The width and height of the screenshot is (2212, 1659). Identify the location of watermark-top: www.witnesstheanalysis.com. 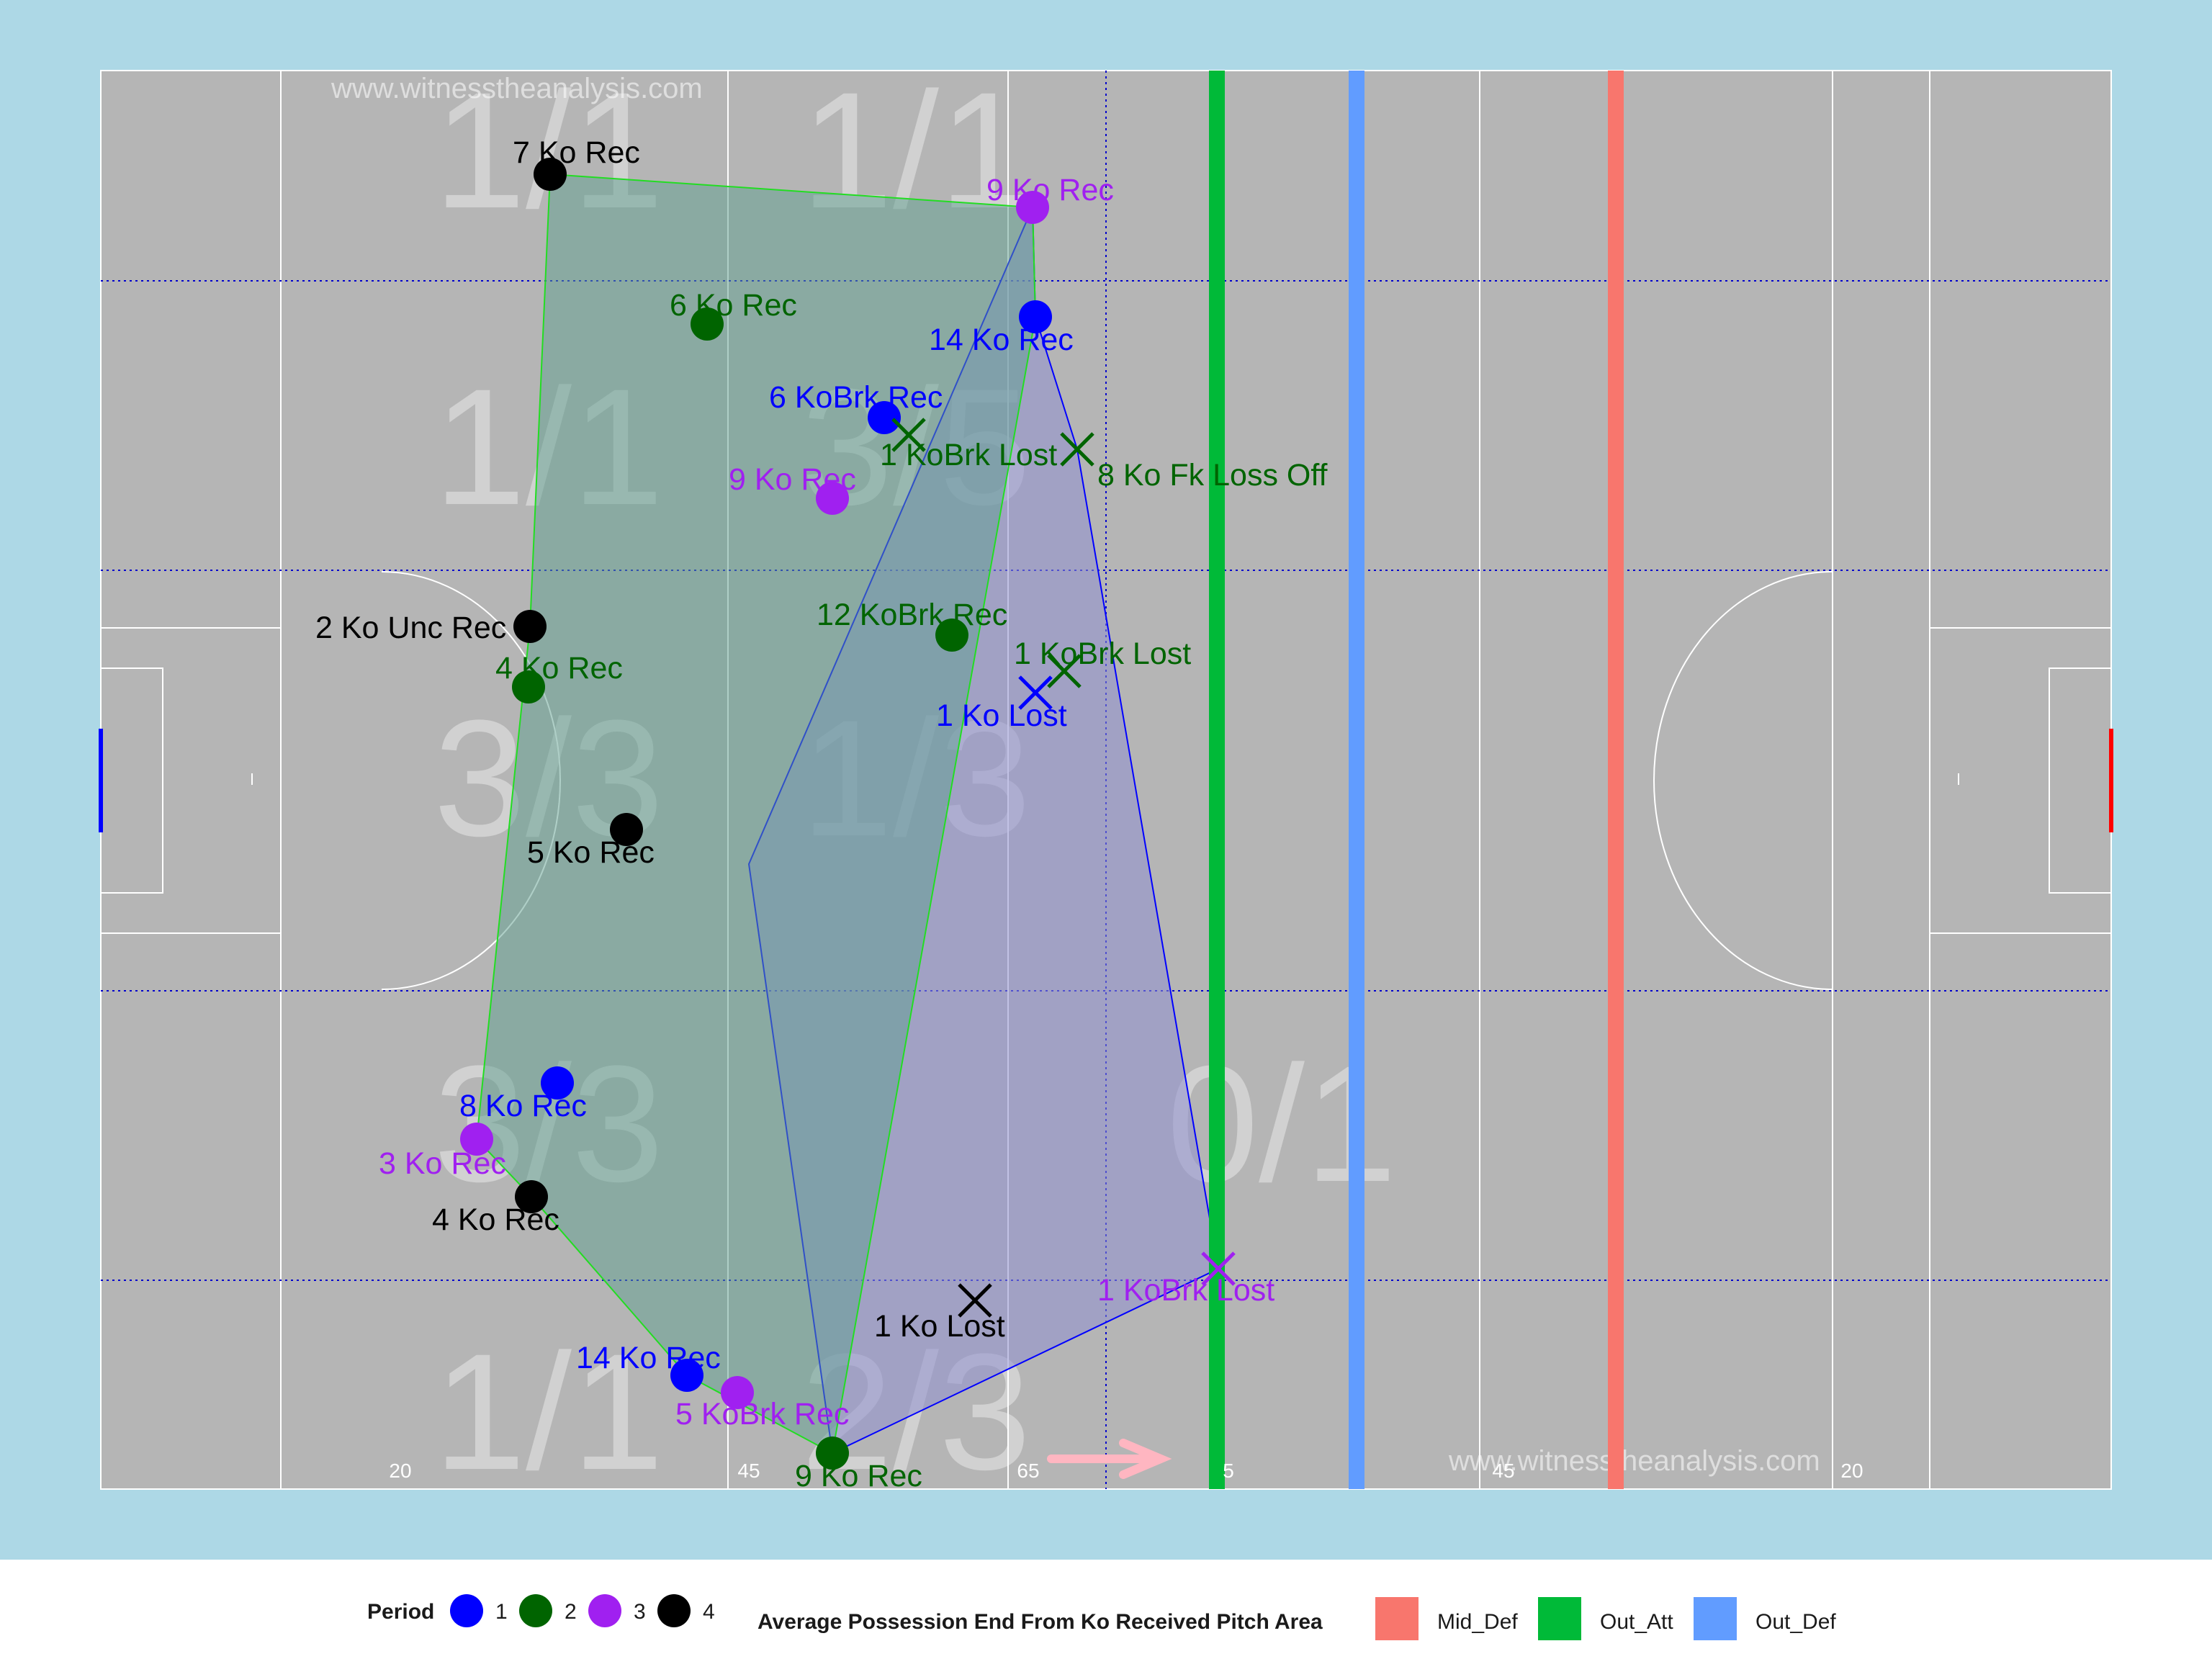
(517, 88).